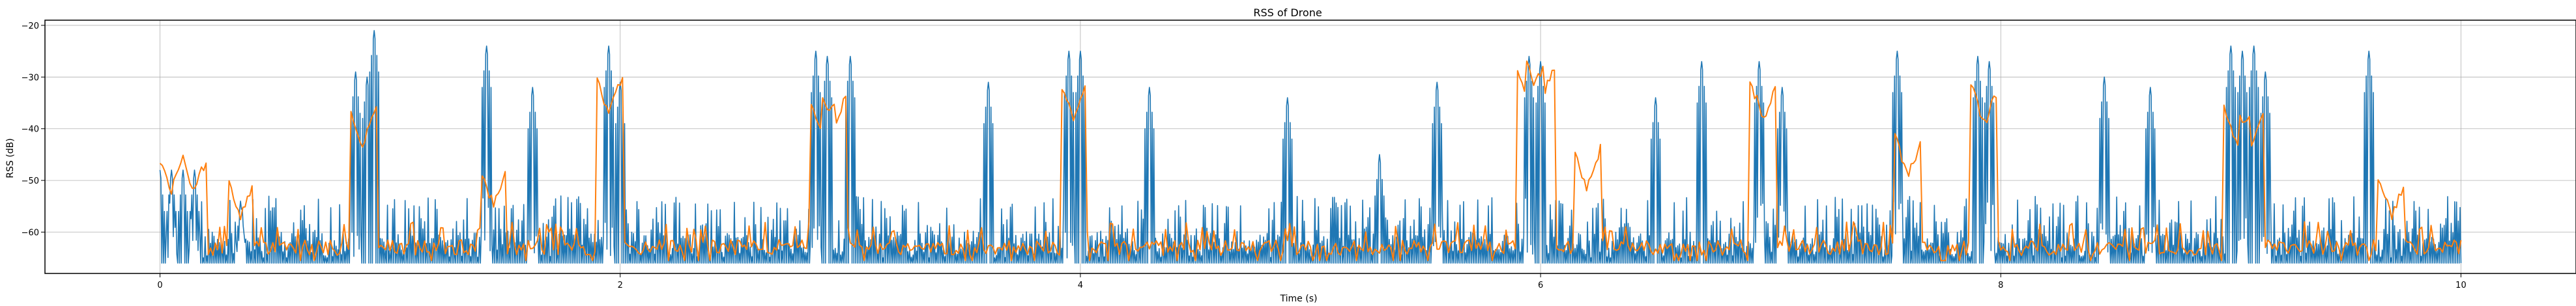 The height and width of the screenshot is (306, 2576). Describe the element at coordinates (1540, 285) in the screenshot. I see `x-tick-label: 6` at that location.